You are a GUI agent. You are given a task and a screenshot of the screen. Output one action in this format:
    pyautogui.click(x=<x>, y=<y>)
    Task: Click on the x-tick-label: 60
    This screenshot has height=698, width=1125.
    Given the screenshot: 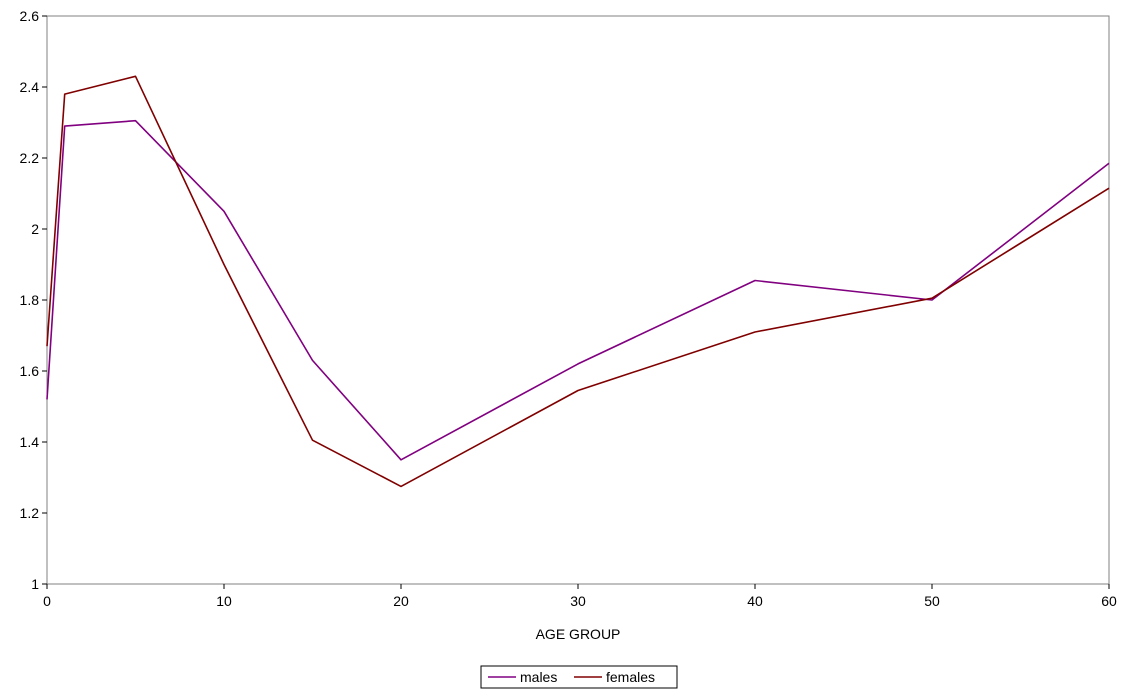 What is the action you would take?
    pyautogui.click(x=1109, y=601)
    